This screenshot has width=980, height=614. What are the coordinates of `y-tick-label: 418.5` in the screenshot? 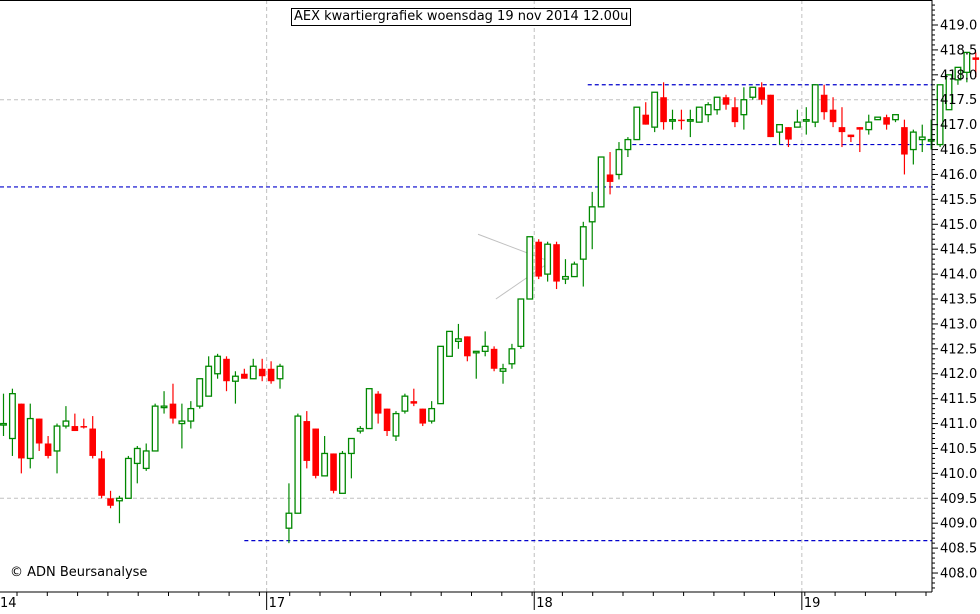 It's located at (958, 50).